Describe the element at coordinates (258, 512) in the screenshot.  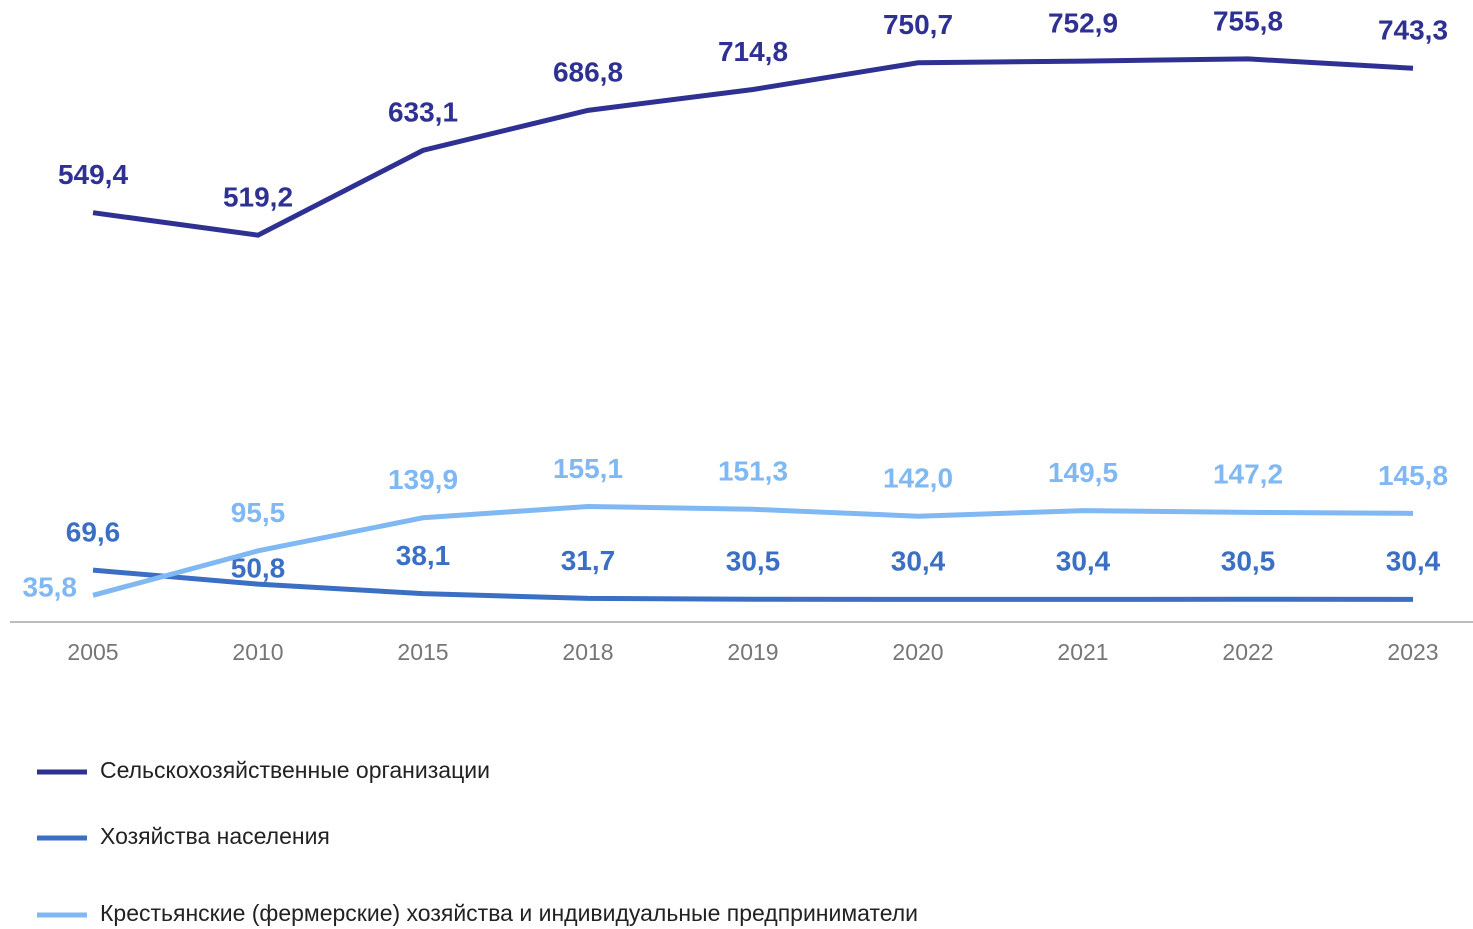
I see `data-label: 95,5` at that location.